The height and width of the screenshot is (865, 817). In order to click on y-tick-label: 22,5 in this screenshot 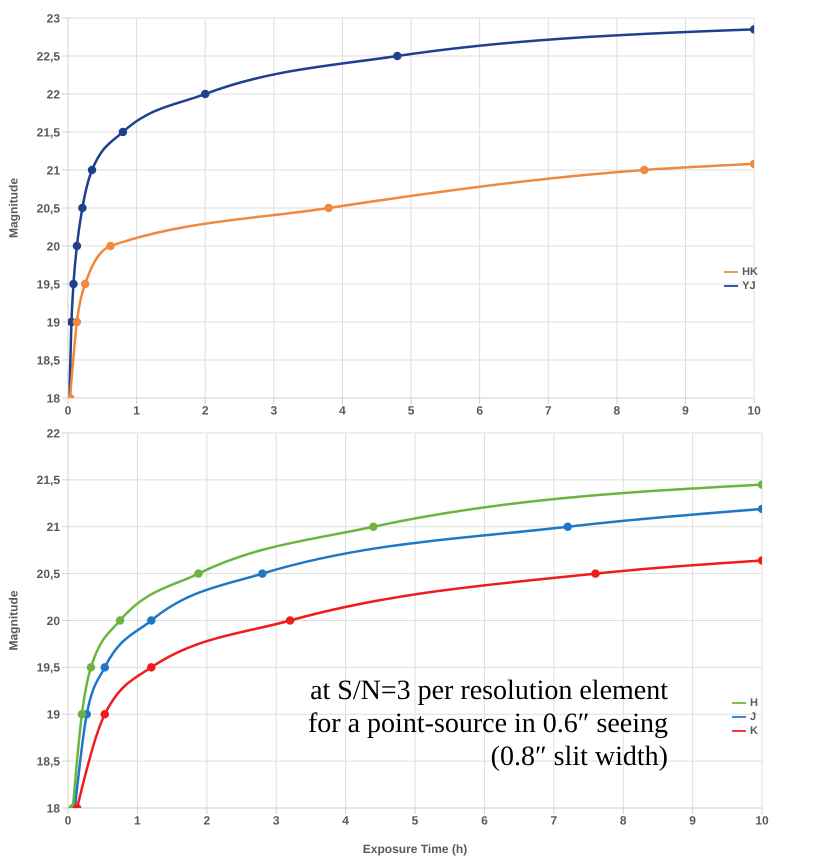, I will do `click(48, 56)`.